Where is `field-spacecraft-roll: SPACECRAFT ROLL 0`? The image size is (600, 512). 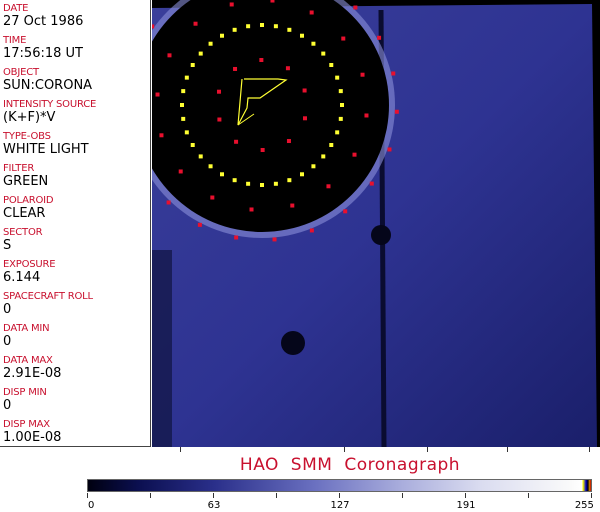 field-spacecraft-roll: SPACECRAFT ROLL 0 is located at coordinates (48, 304).